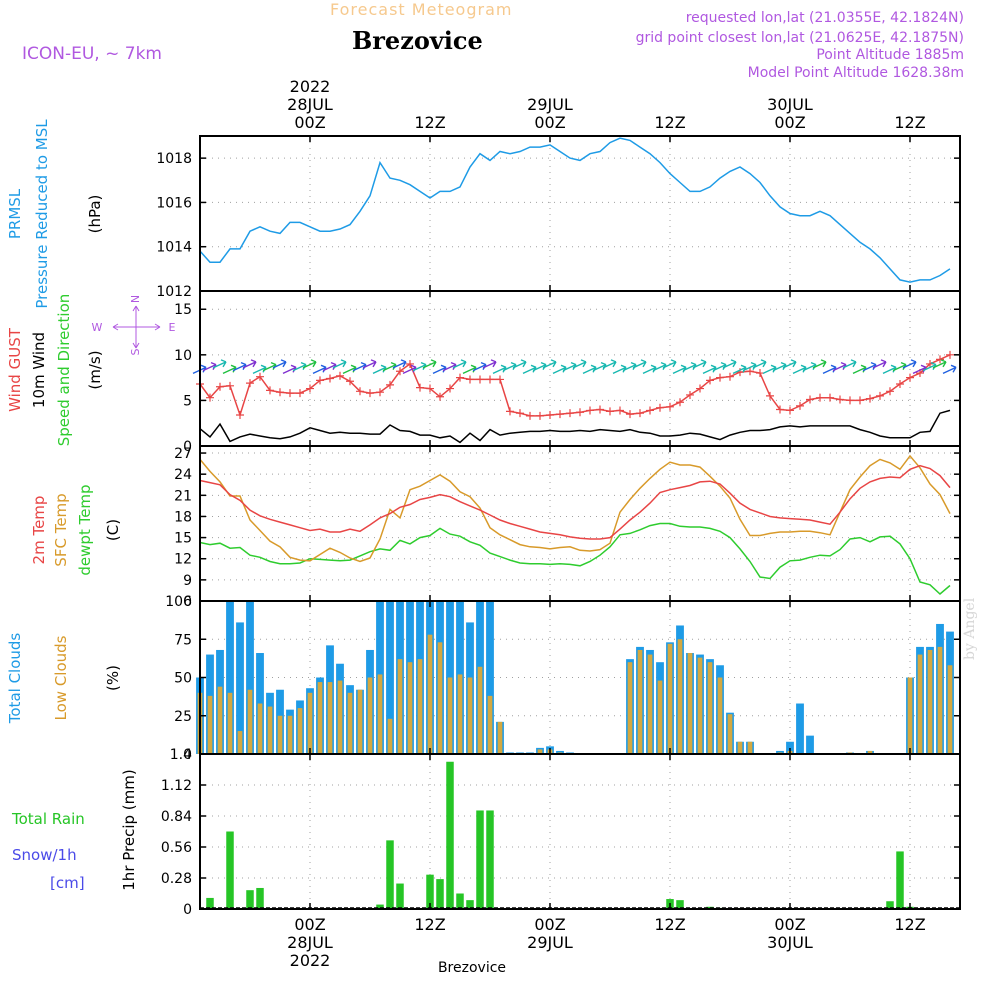 Image resolution: width=1000 pixels, height=1000 pixels. What do you see at coordinates (550, 104) in the screenshot?
I see `time-tick-label-top: 29JUL` at bounding box center [550, 104].